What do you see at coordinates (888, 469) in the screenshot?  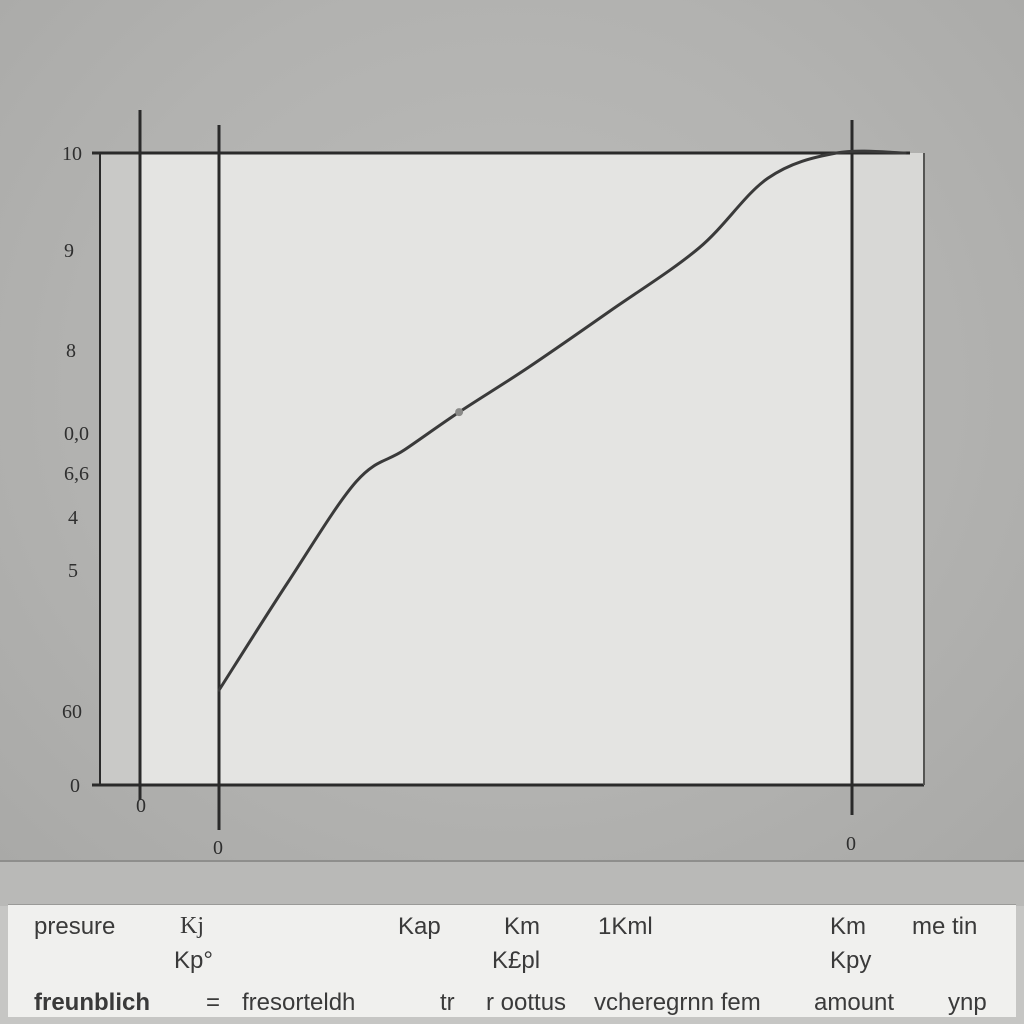 I see `right-strip` at bounding box center [888, 469].